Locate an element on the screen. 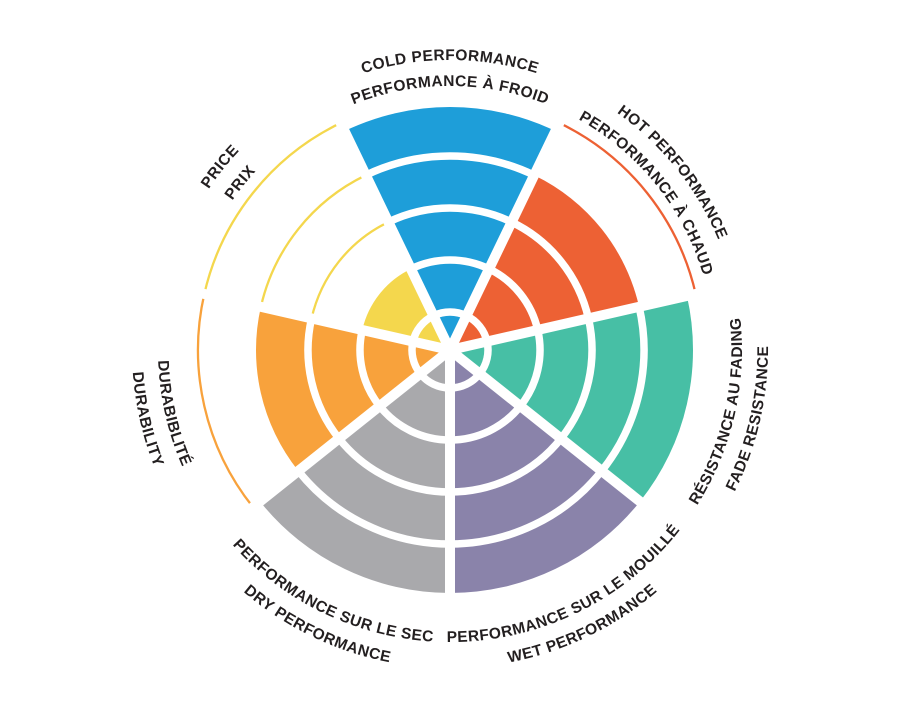 This screenshot has width=900, height=720. wedge-fade-resistance is located at coordinates (572, 398).